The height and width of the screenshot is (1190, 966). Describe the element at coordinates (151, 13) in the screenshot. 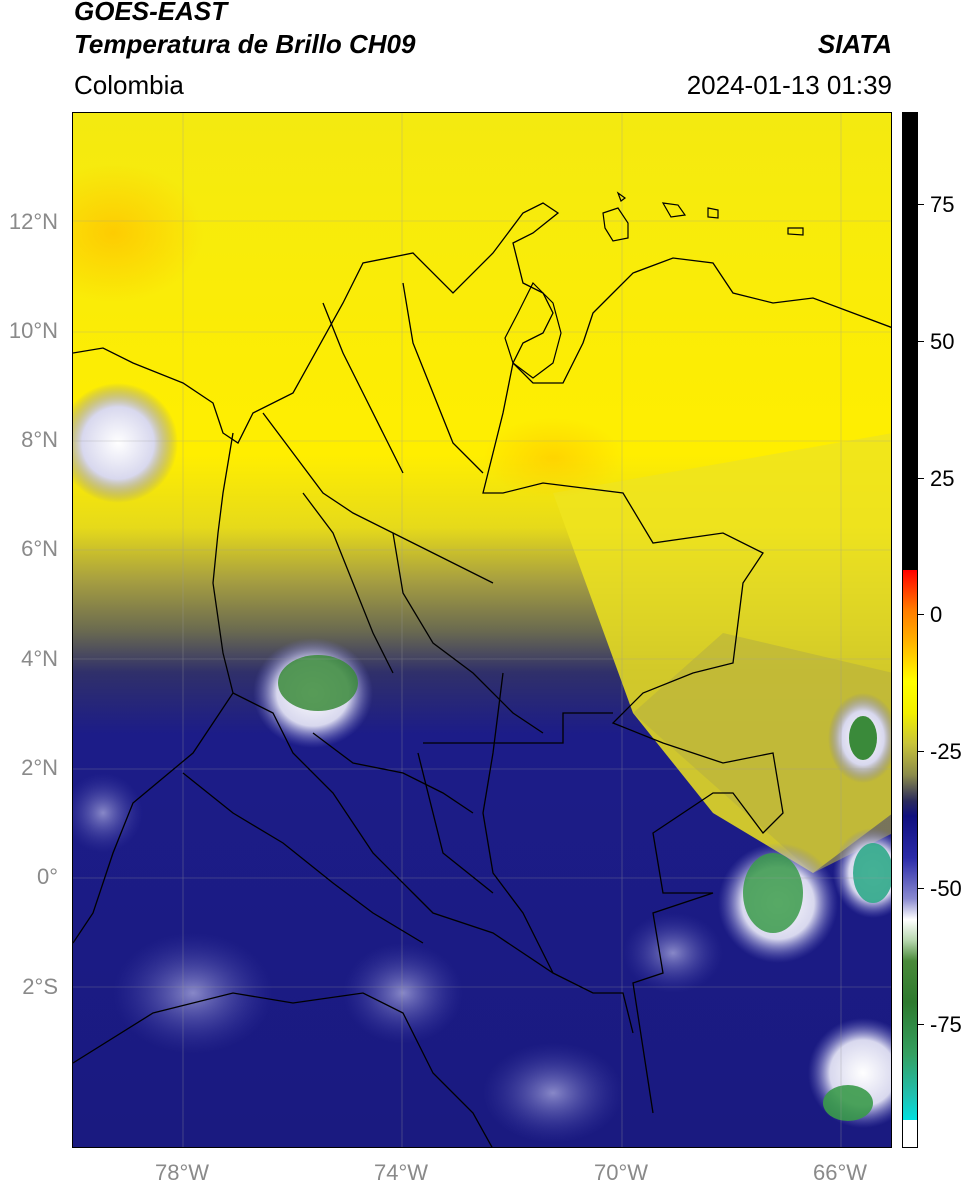

I see `satellite-title: GOES-EAST` at that location.